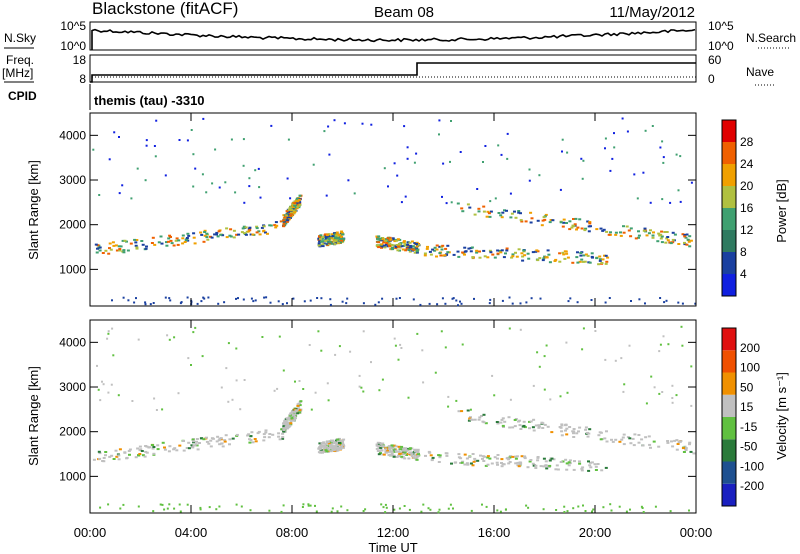  What do you see at coordinates (149, 100) in the screenshot?
I see `cpid-value: themis (tau) -3310` at bounding box center [149, 100].